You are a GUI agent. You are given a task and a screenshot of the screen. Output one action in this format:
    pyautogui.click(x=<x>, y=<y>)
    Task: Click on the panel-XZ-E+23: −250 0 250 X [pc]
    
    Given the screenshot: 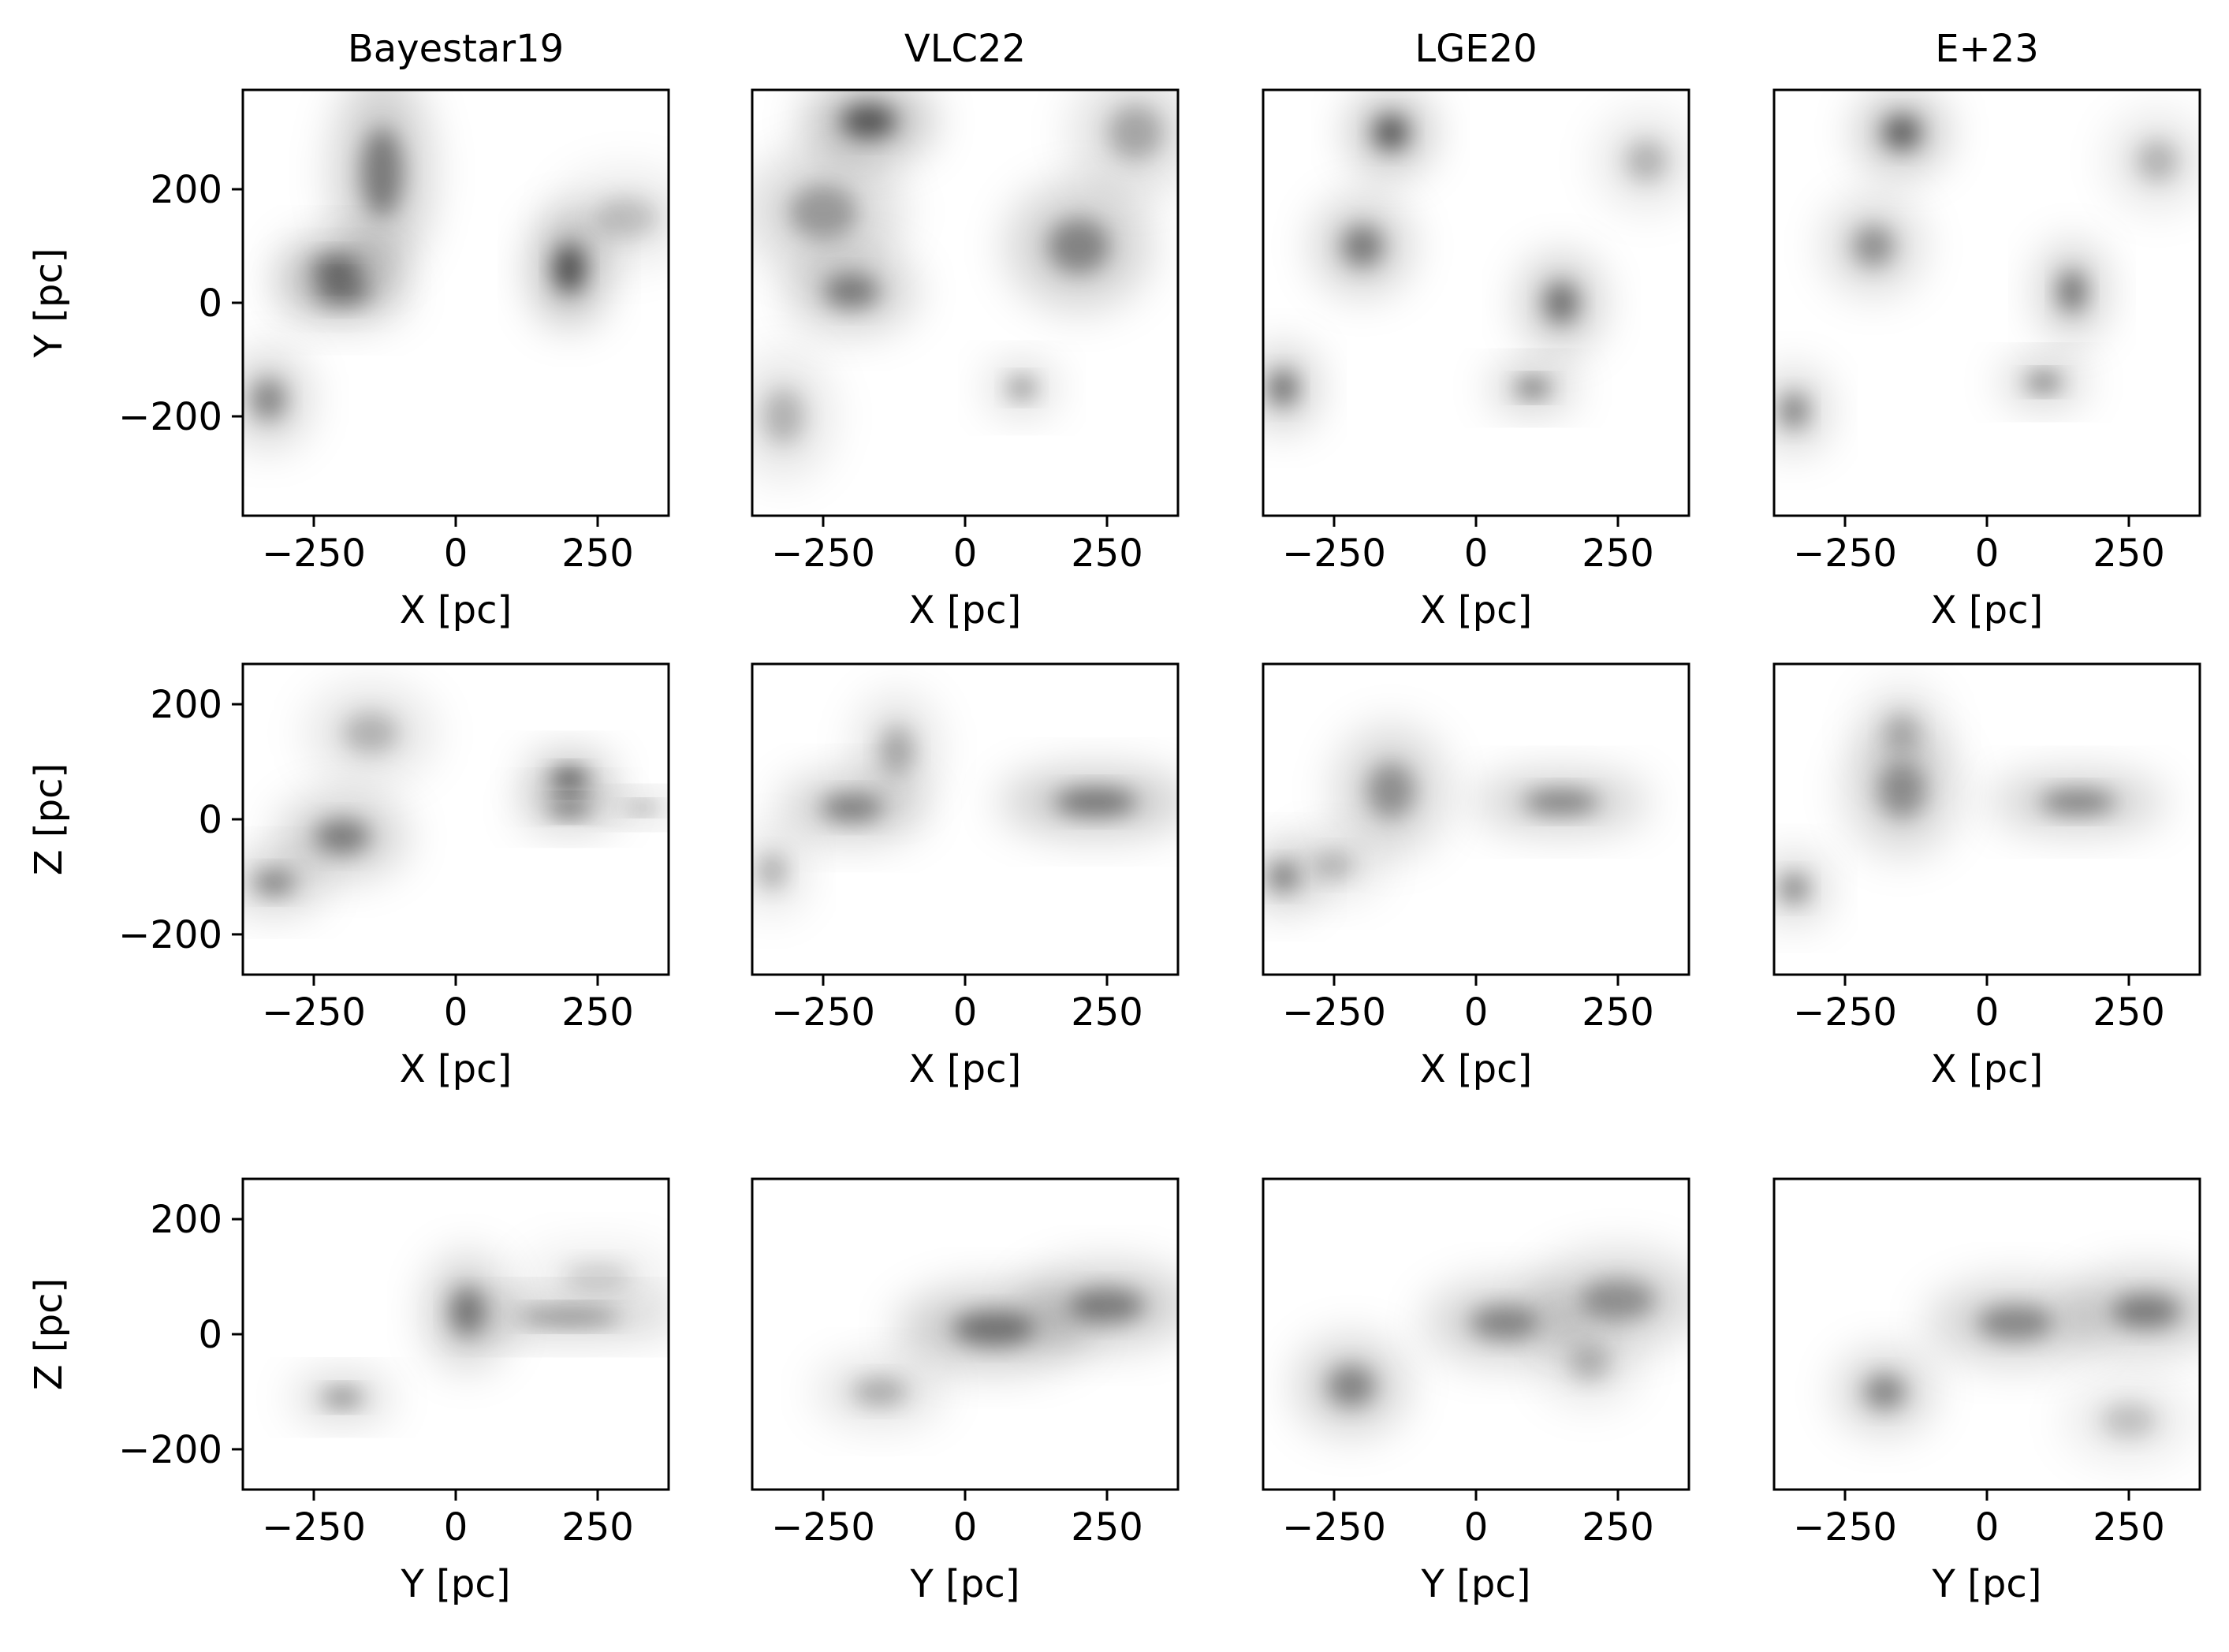 What is the action you would take?
    pyautogui.click(x=1986, y=877)
    